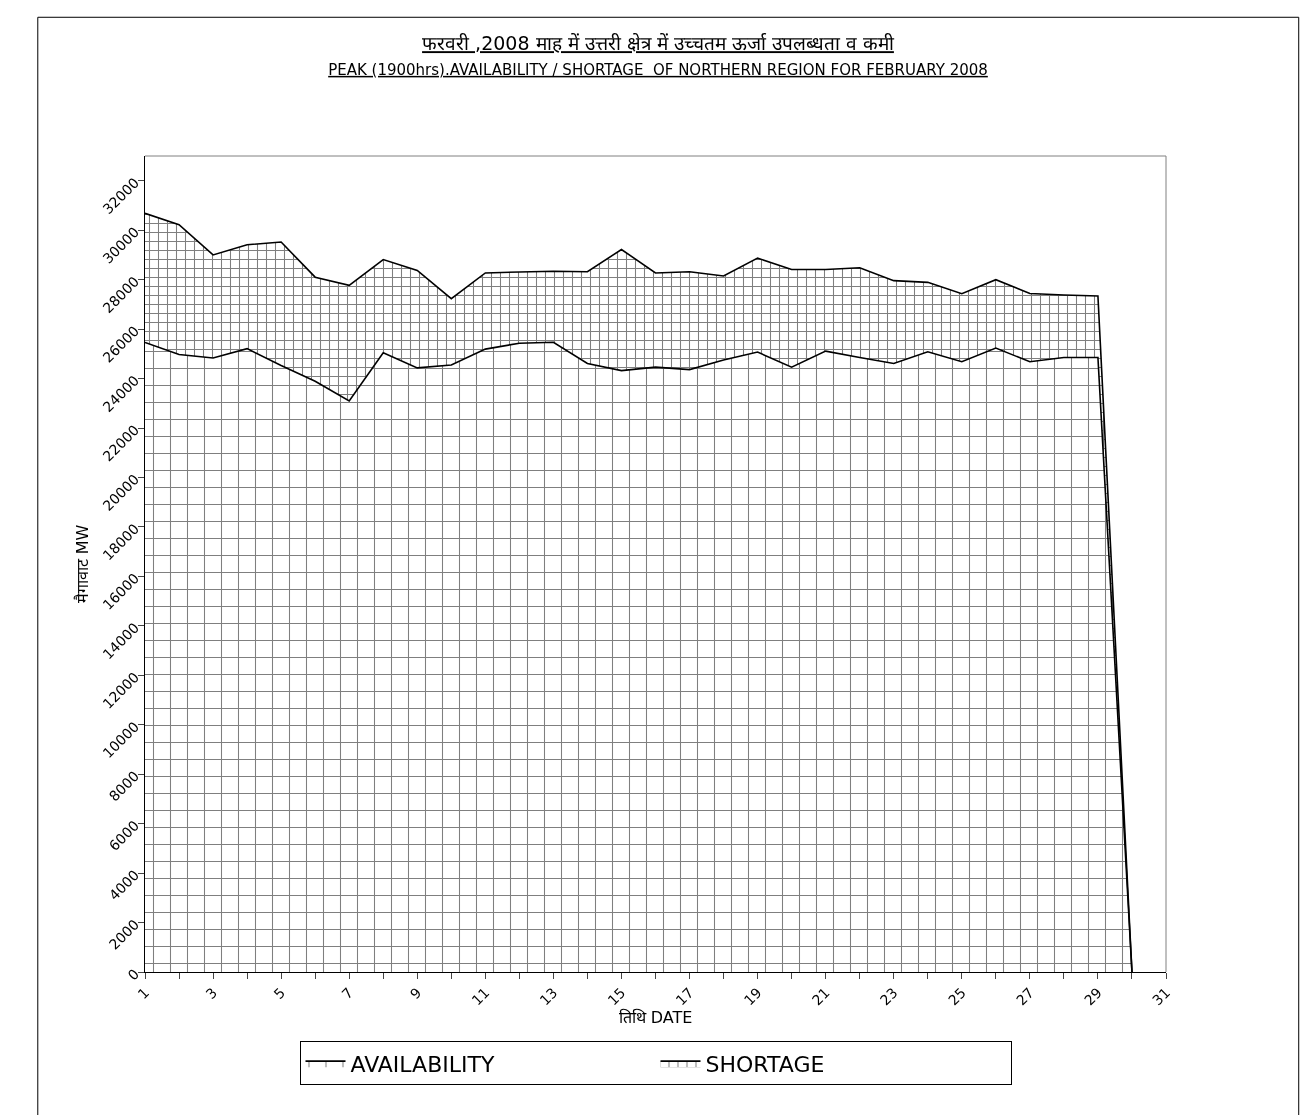 The width and height of the screenshot is (1316, 1115). Describe the element at coordinates (548, 996) in the screenshot. I see `x-tick-label: 13` at that location.